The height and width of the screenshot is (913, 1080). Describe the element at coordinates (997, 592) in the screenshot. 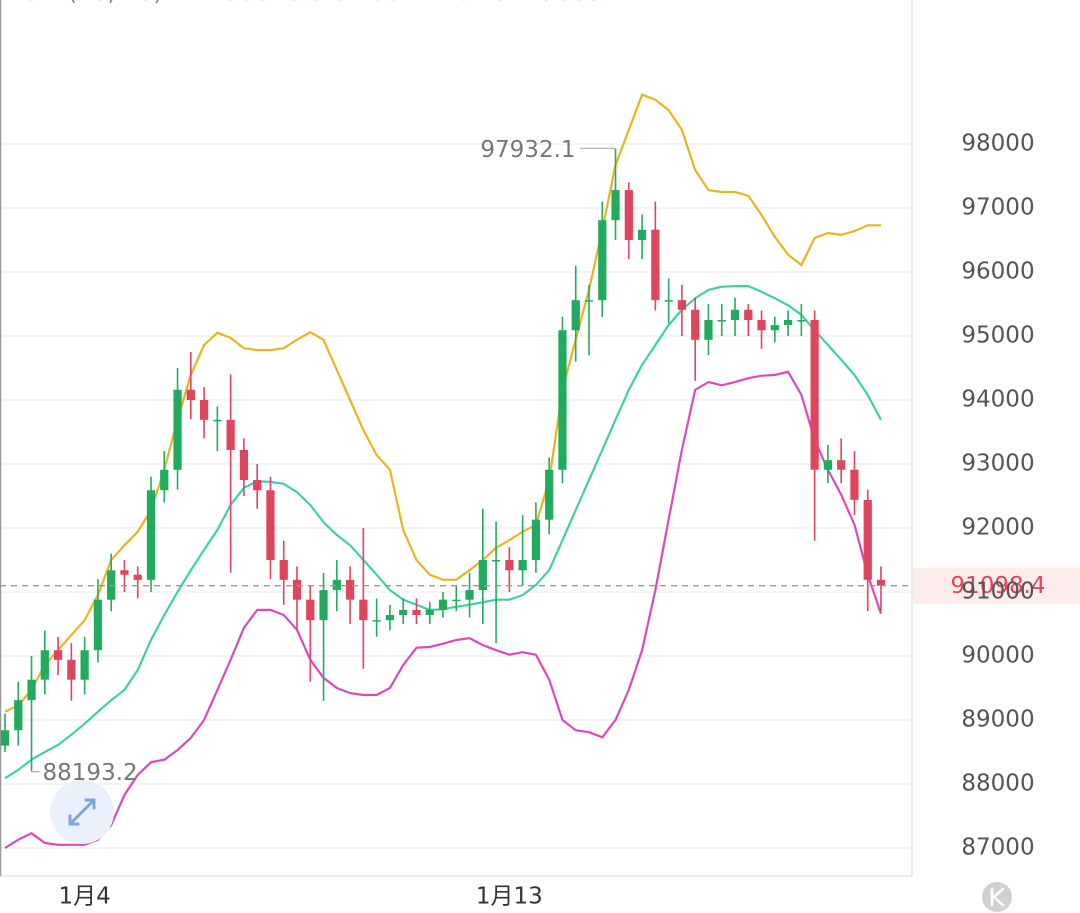

I see `y-tick-label: 91000` at that location.